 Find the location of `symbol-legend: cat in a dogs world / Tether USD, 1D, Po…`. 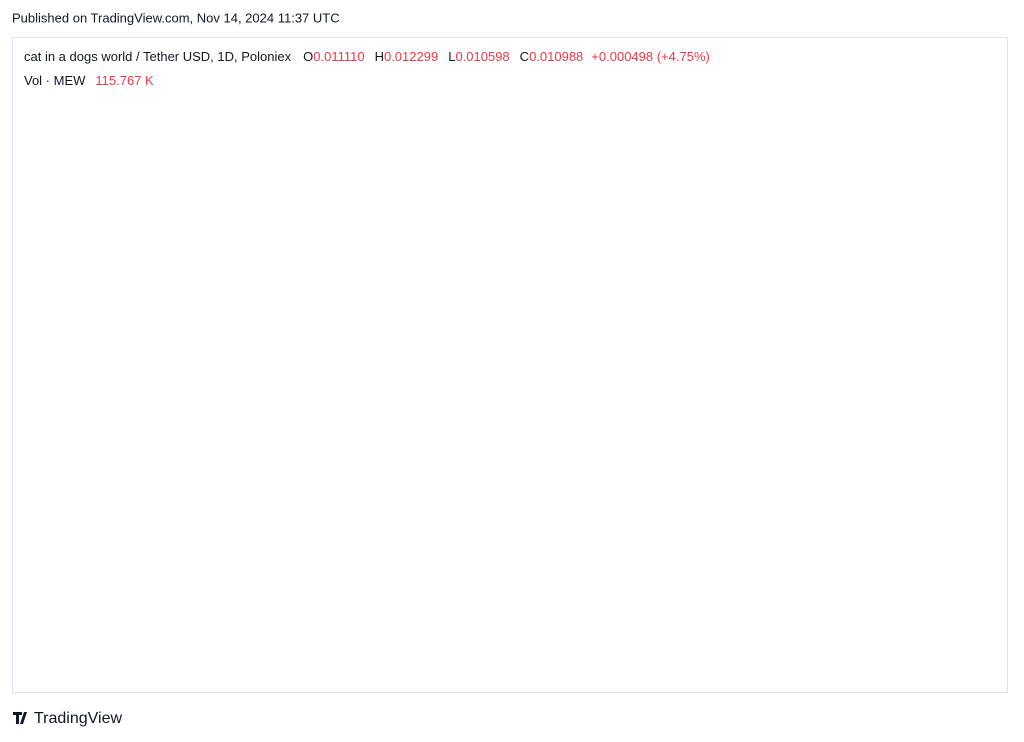

symbol-legend: cat in a dogs world / Tether USD, 1D, Po… is located at coordinates (369, 56).